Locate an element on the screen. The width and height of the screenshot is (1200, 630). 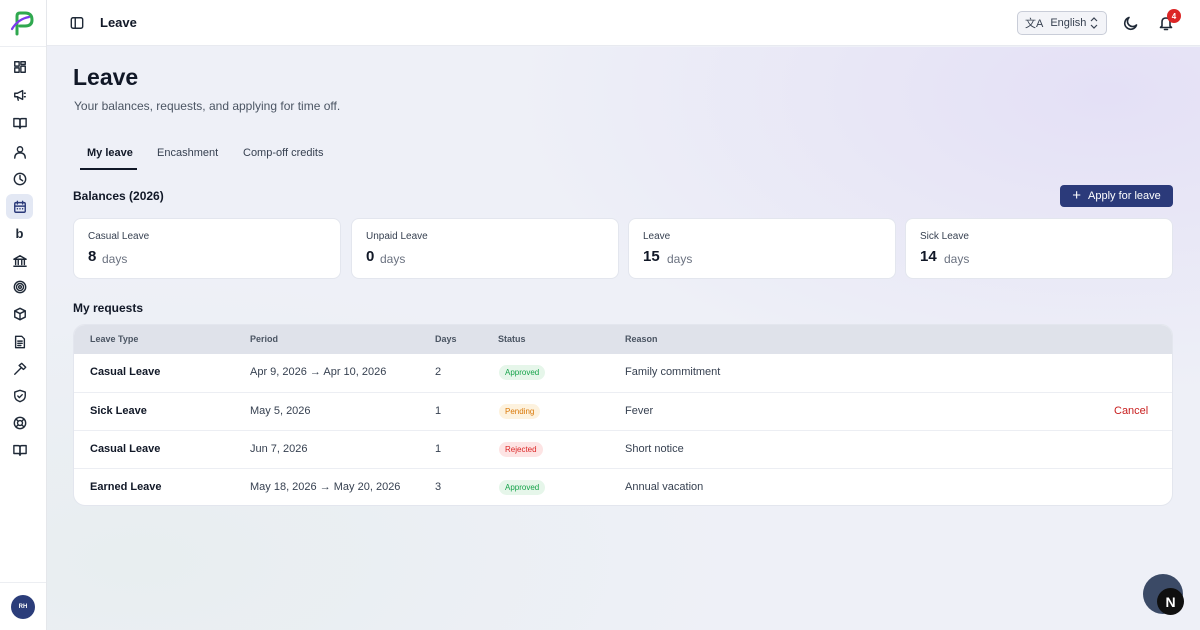
notification-count-badge: 4 is located at coordinates (1174, 16).